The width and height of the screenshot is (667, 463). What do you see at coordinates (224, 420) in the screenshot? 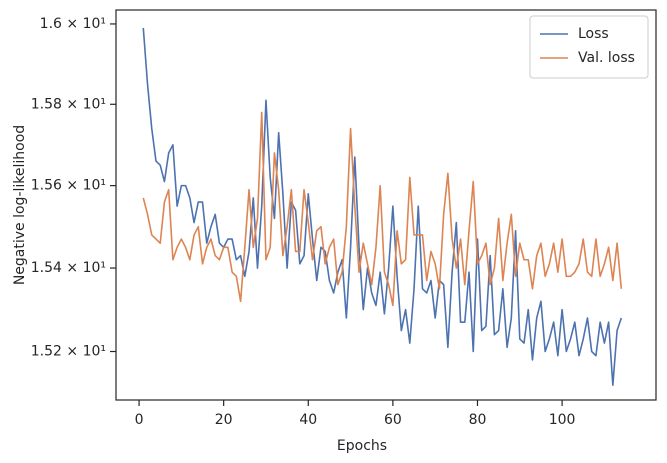
I see `x-tick-label: 20` at bounding box center [224, 420].